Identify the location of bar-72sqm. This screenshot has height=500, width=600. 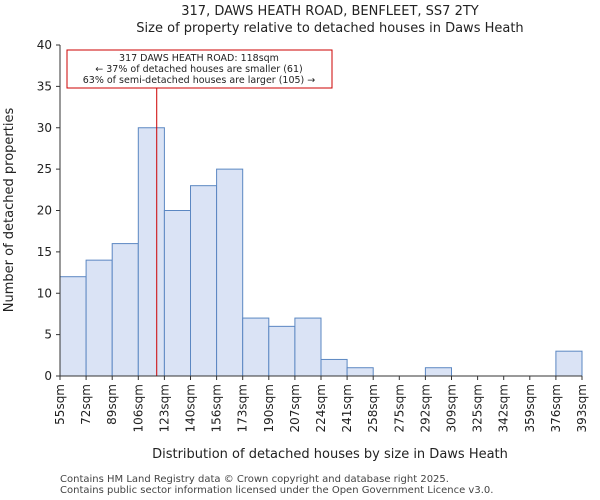
(99, 318).